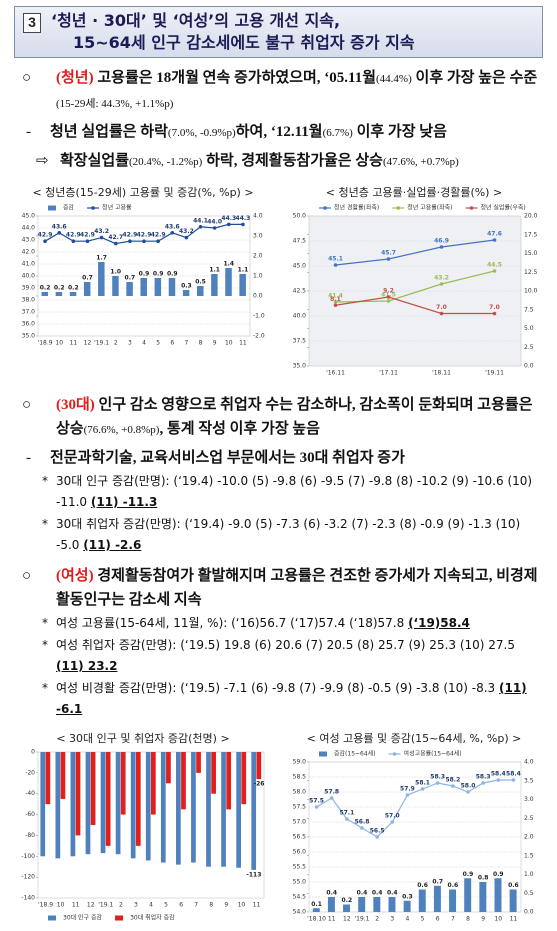 The width and height of the screenshot is (557, 931). What do you see at coordinates (337, 133) in the screenshot?
I see `text-run: (6.7%)` at bounding box center [337, 133].